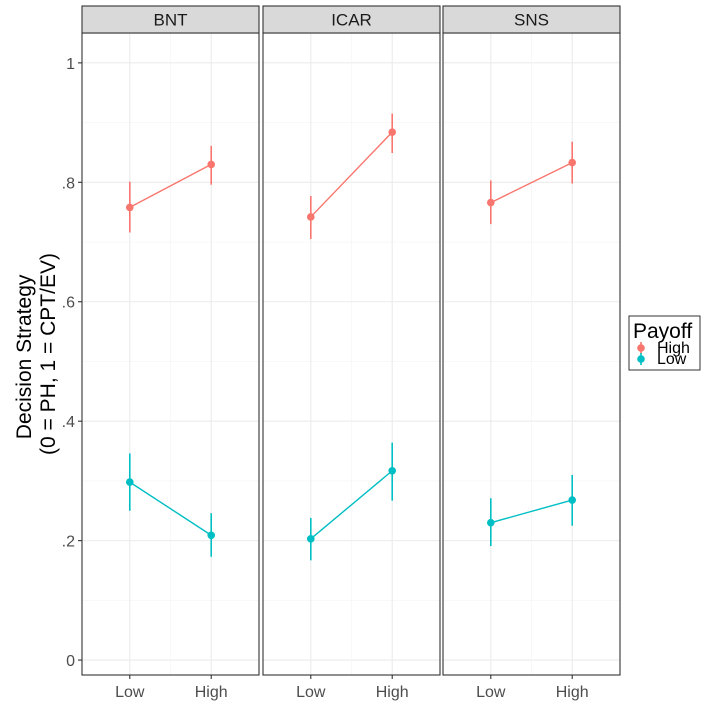 Image resolution: width=701 pixels, height=703 pixels. What do you see at coordinates (641, 359) in the screenshot?
I see `legend-key-point-low` at bounding box center [641, 359].